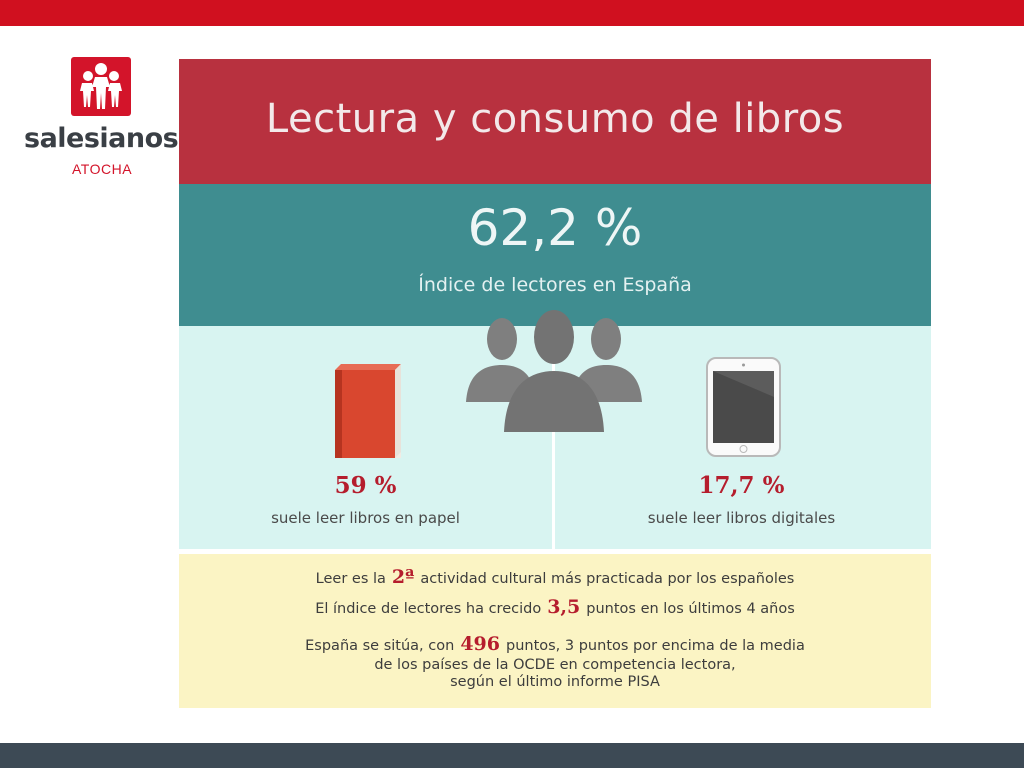 The width and height of the screenshot is (1024, 768). I want to click on headline-label: Índice de lectores en España, so click(555, 285).